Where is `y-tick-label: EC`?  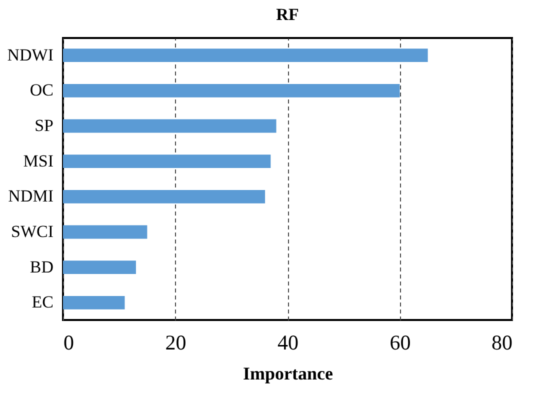
y-tick-label: EC is located at coordinates (43, 302).